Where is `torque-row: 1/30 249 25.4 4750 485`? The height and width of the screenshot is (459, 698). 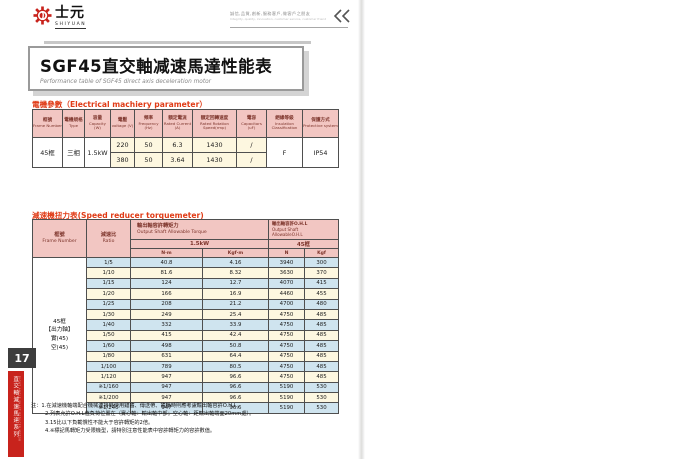
torque-row: 1/30 249 25.4 4750 485 is located at coordinates (186, 314).